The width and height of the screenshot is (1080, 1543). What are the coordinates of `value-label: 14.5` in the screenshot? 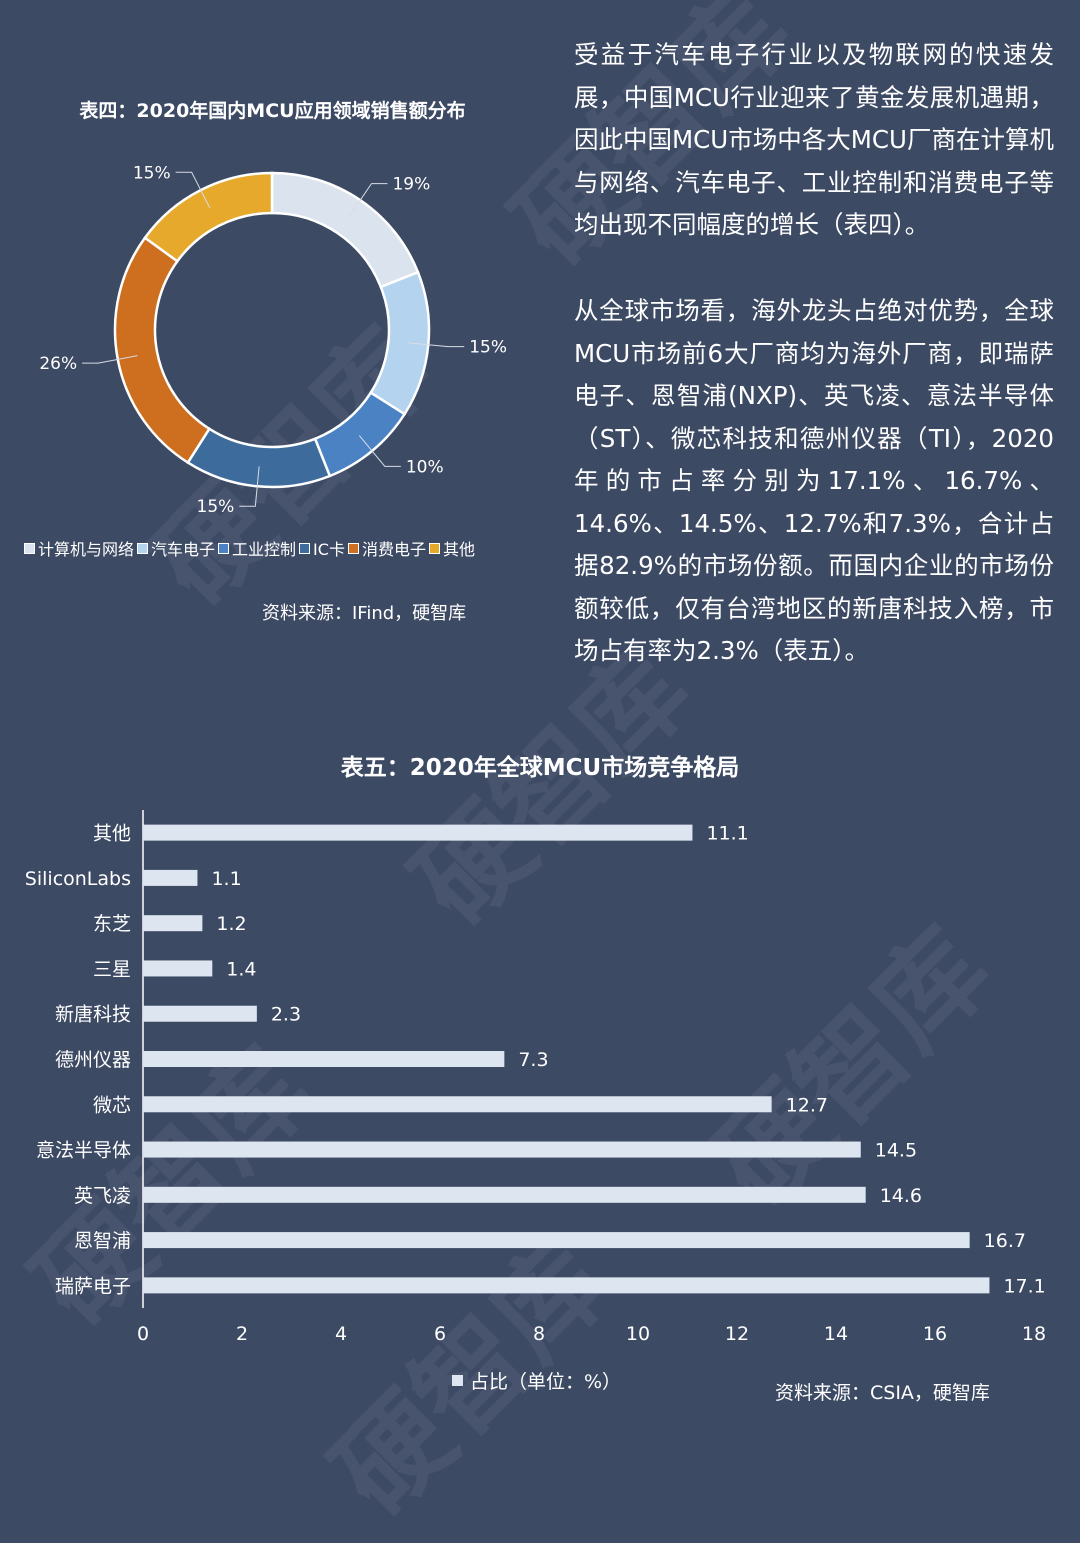 It's located at (896, 1151).